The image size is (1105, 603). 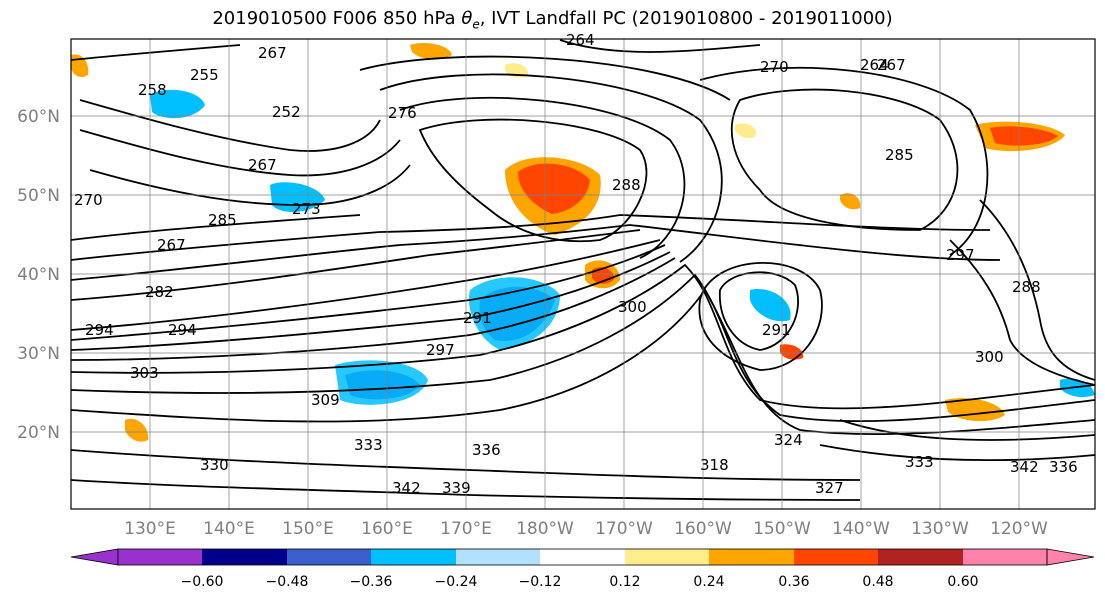 I want to click on lon-label-130w: 130°W, so click(x=940, y=529).